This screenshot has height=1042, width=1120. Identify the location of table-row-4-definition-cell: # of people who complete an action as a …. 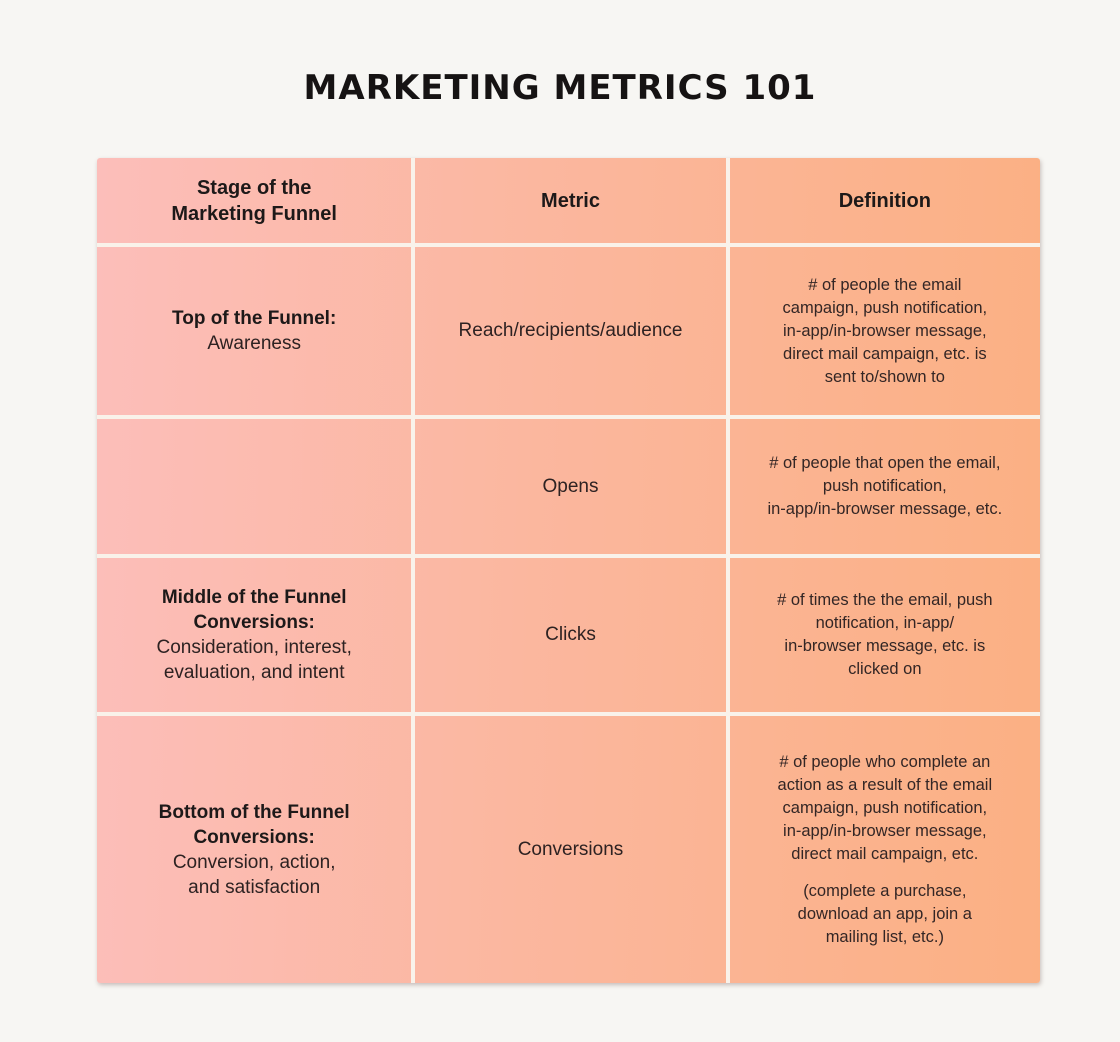
(882, 847).